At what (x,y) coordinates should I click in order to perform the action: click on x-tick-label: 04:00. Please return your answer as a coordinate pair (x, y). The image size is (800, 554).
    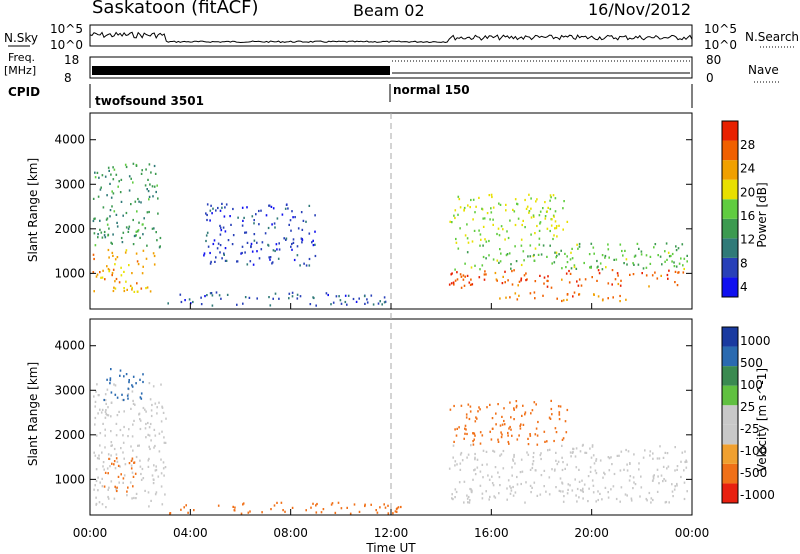
    Looking at the image, I should click on (190, 533).